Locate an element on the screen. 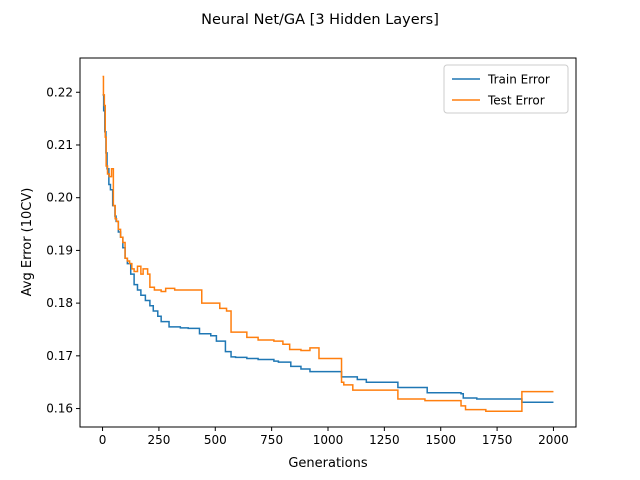  y-axis-ticks: 0.16 0.17 0.18 0.19 0.20 0.21 0.22 is located at coordinates (63, 250).